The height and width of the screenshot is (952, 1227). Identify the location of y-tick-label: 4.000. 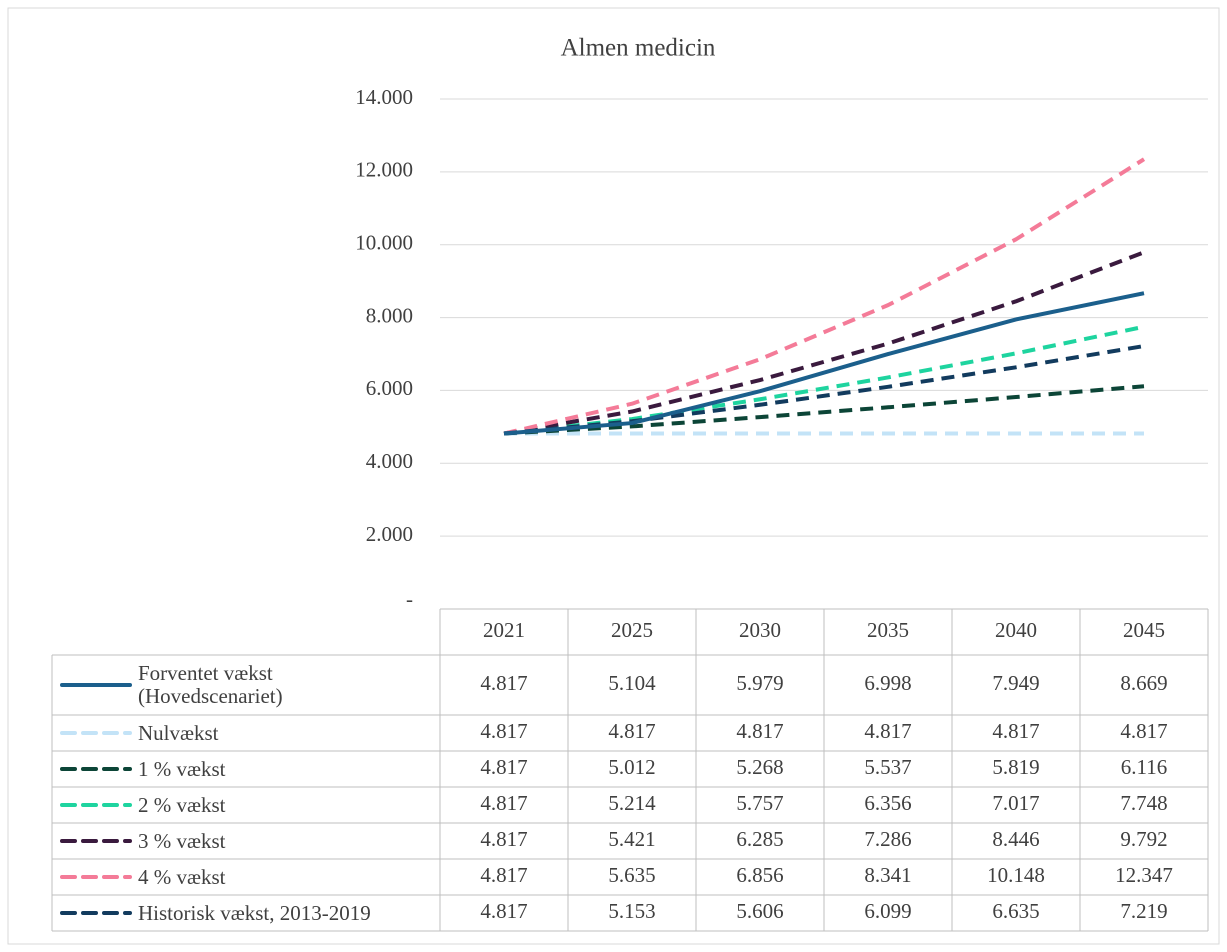
(389, 461).